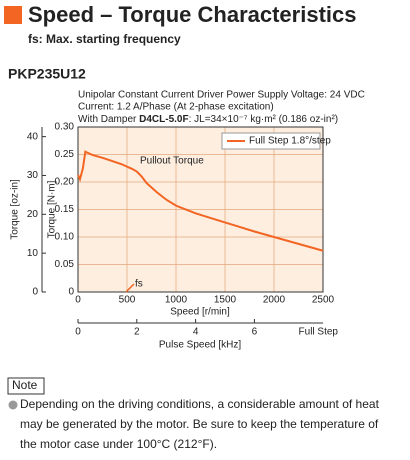 This screenshot has width=410, height=460. What do you see at coordinates (65, 237) in the screenshot?
I see `y-tick-label: 0.10` at bounding box center [65, 237].